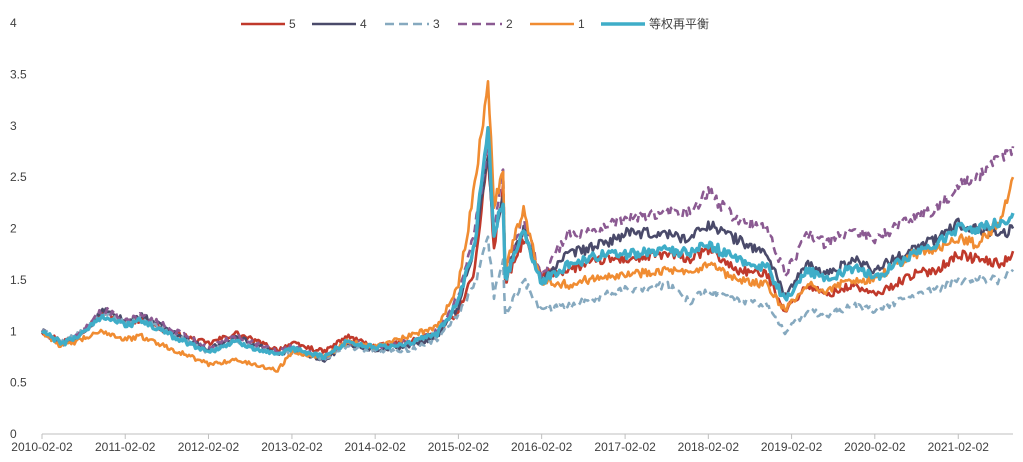 Image resolution: width=1023 pixels, height=462 pixels. I want to click on x-tick-label: 2013-02-02, so click(292, 447).